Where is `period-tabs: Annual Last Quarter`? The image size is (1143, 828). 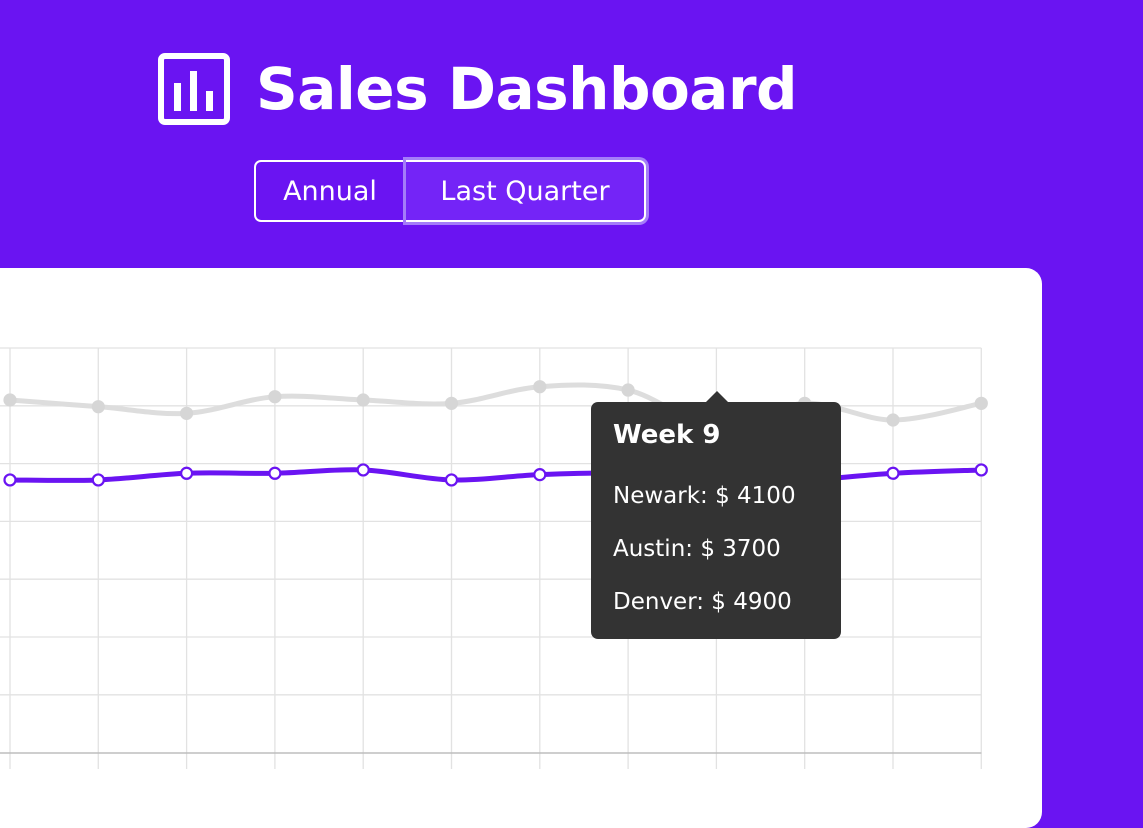
period-tabs: Annual Last Quarter is located at coordinates (450, 191).